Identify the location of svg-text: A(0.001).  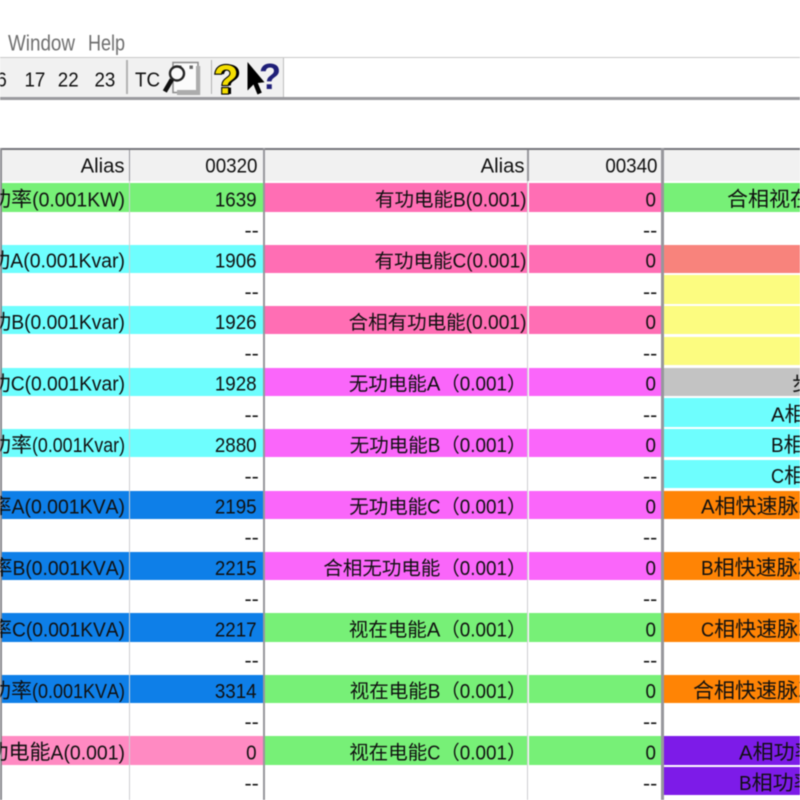
(88, 753).